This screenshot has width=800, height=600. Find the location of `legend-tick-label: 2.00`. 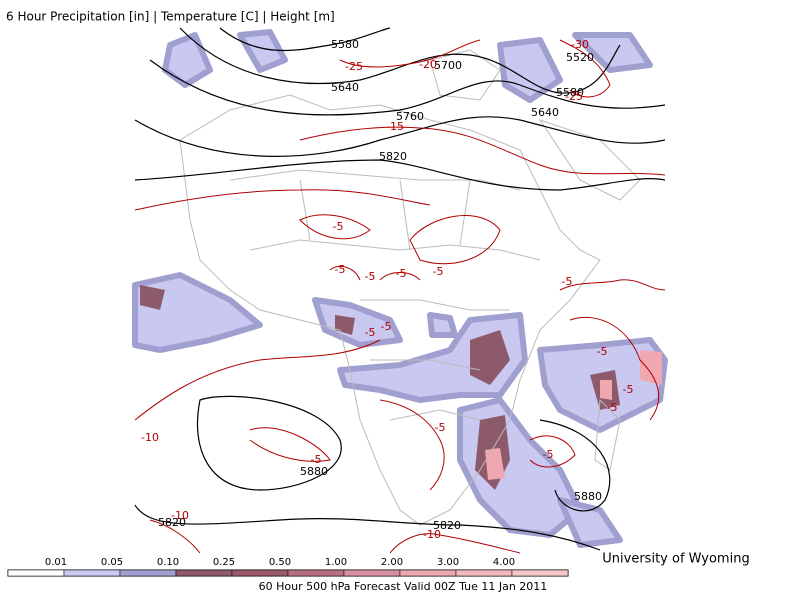

legend-tick-label: 2.00 is located at coordinates (392, 562).